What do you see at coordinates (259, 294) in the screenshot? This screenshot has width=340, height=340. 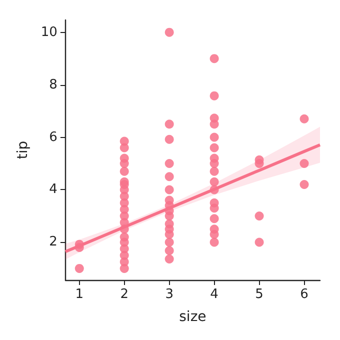 I see `x-tick-label: 5` at bounding box center [259, 294].